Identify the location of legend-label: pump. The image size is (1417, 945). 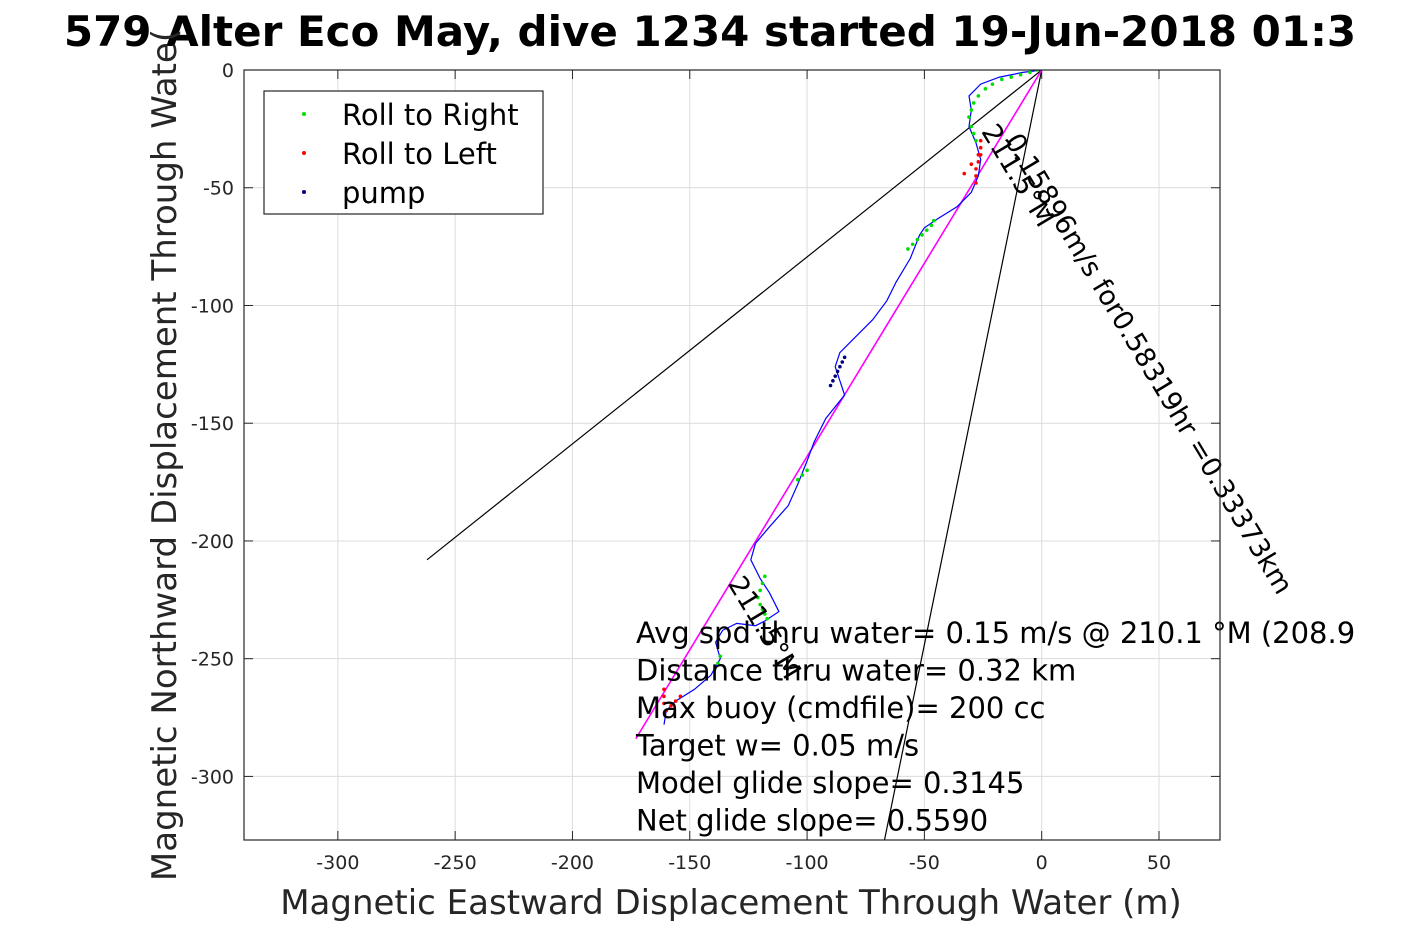
(383, 193).